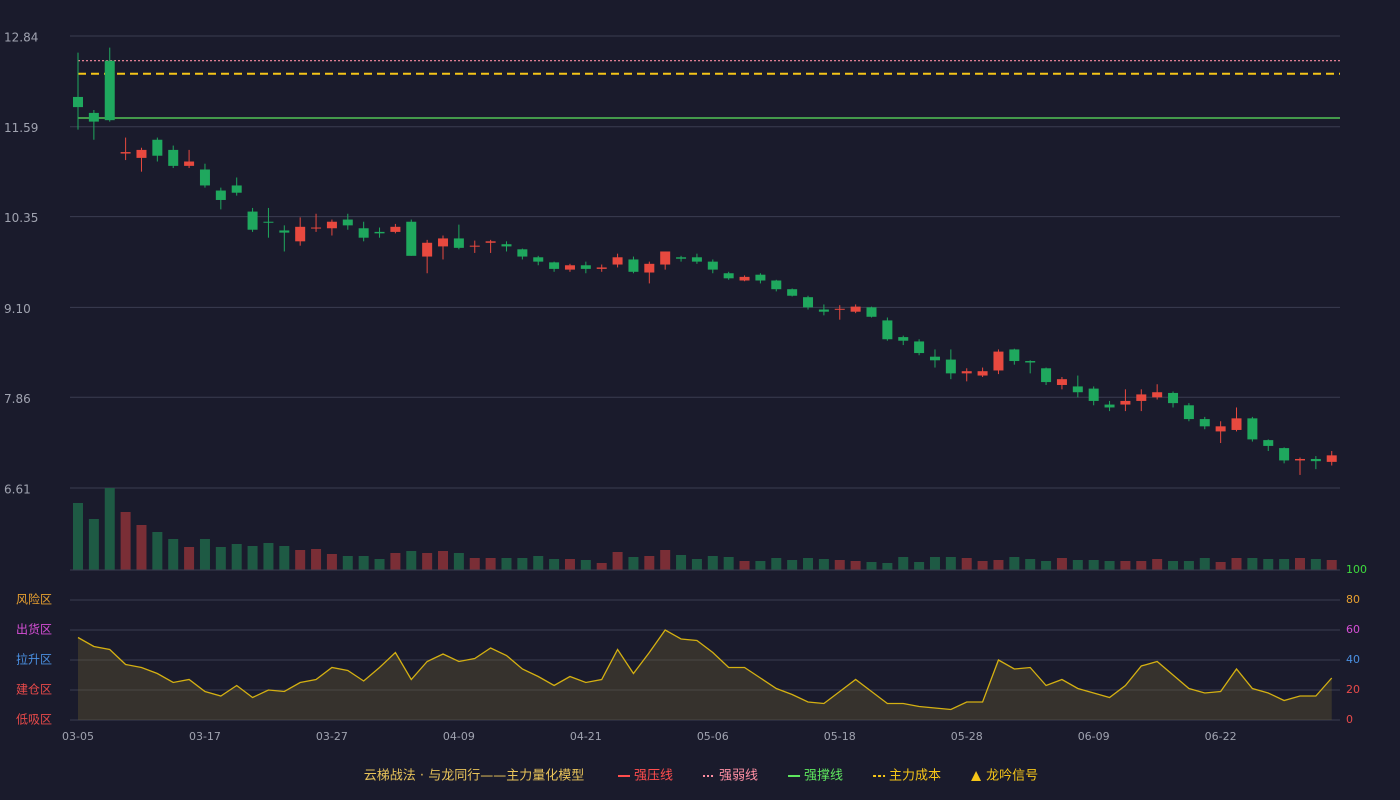 The width and height of the screenshot is (1400, 800). I want to click on legend-label: 主力成本, so click(915, 776).